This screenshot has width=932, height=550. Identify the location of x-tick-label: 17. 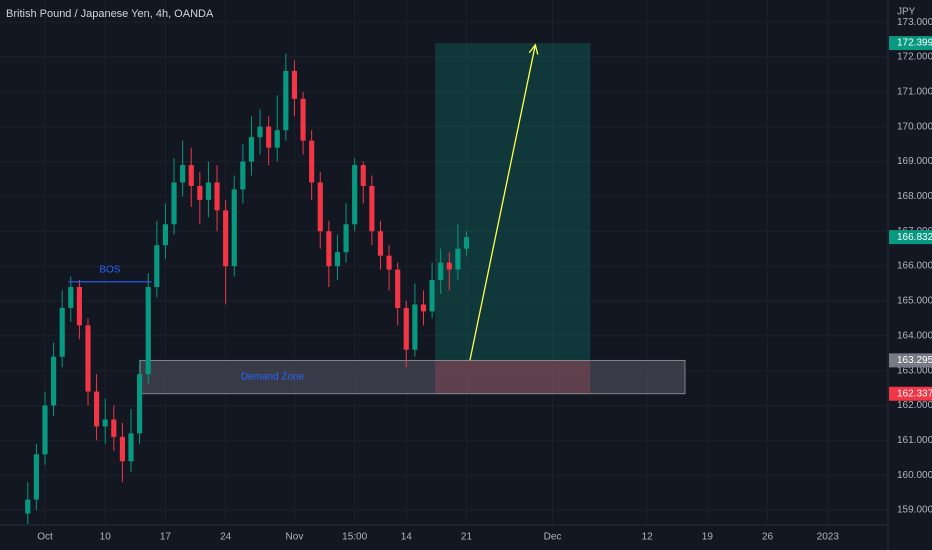
(166, 537).